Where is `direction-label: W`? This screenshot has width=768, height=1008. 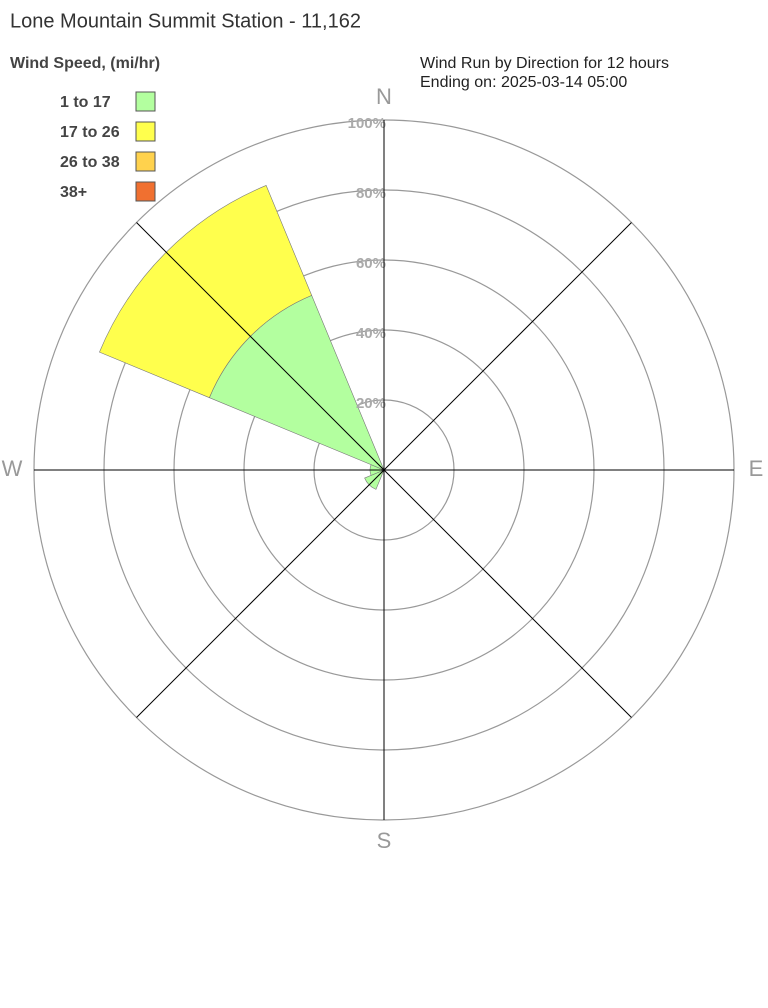
direction-label: W is located at coordinates (12, 468).